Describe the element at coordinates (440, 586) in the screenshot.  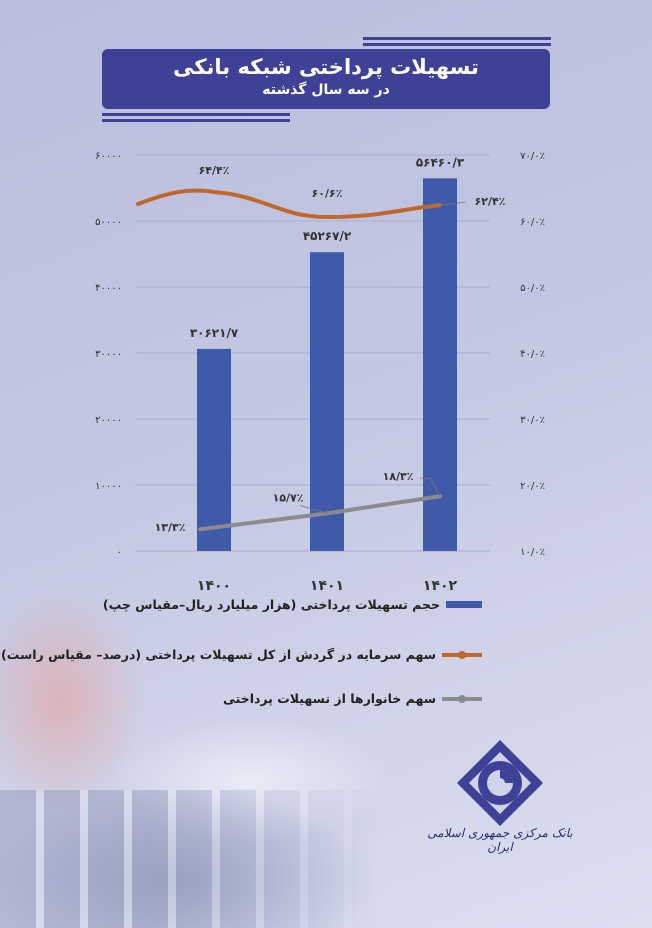
I see `x-axis-tick: ۱۴۰۲` at that location.